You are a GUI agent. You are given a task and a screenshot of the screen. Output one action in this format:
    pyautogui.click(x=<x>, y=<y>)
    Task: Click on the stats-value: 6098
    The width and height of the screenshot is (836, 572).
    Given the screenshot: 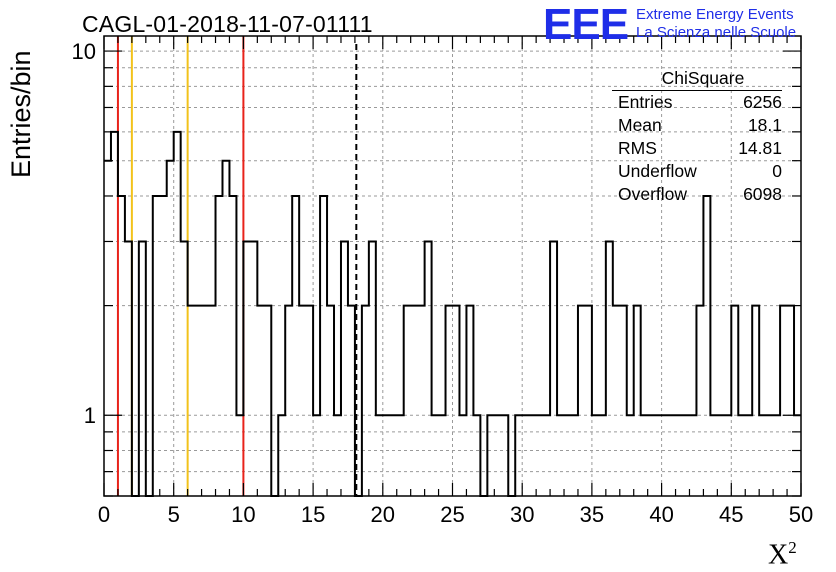 What is the action you would take?
    pyautogui.click(x=762, y=194)
    